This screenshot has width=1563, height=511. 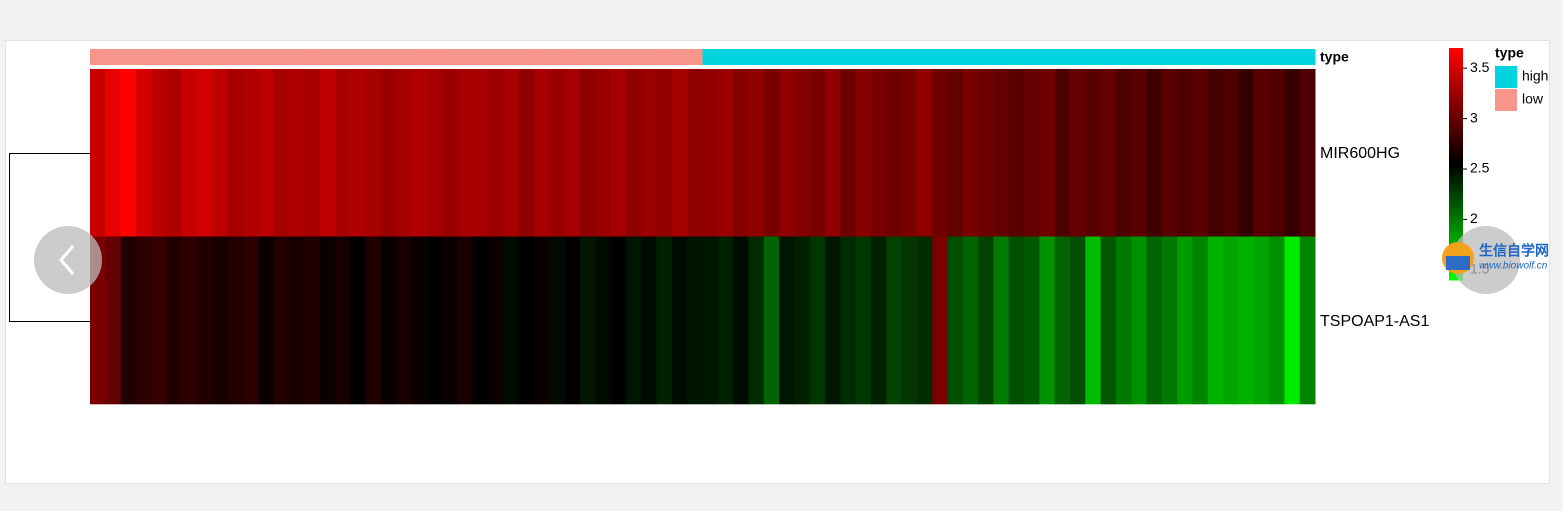 I want to click on legend-label: high, so click(x=1535, y=76).